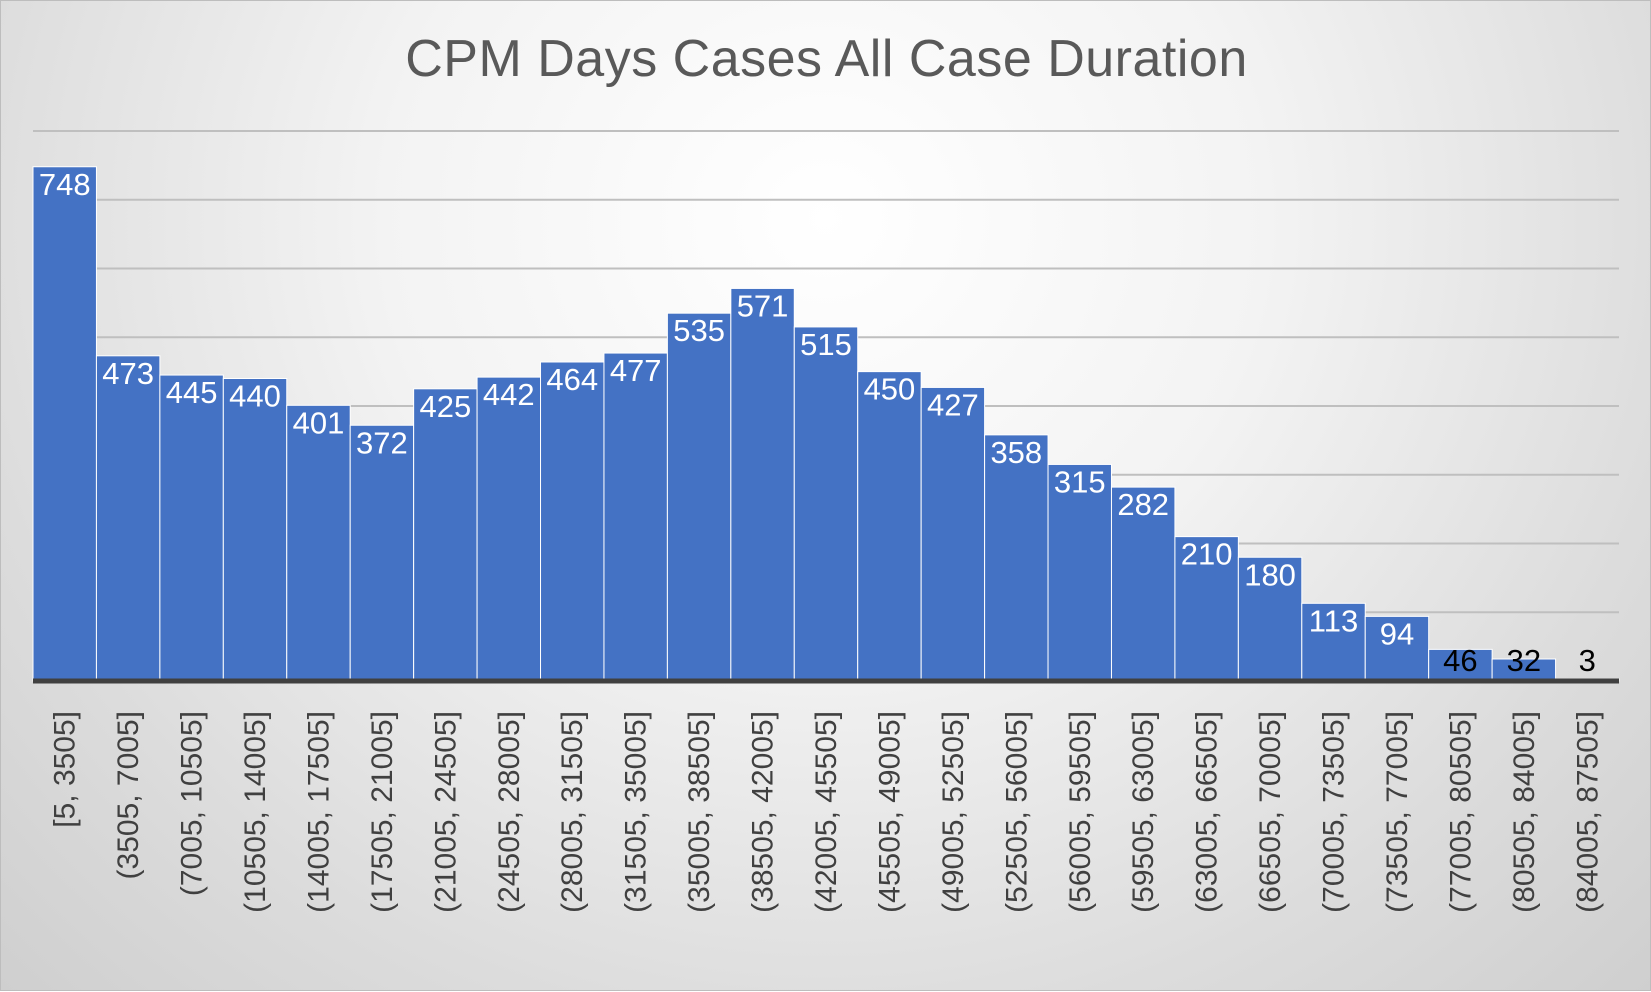 The image size is (1651, 992). Describe the element at coordinates (318, 812) in the screenshot. I see `x-tick-label: (14005, 17505]` at that location.